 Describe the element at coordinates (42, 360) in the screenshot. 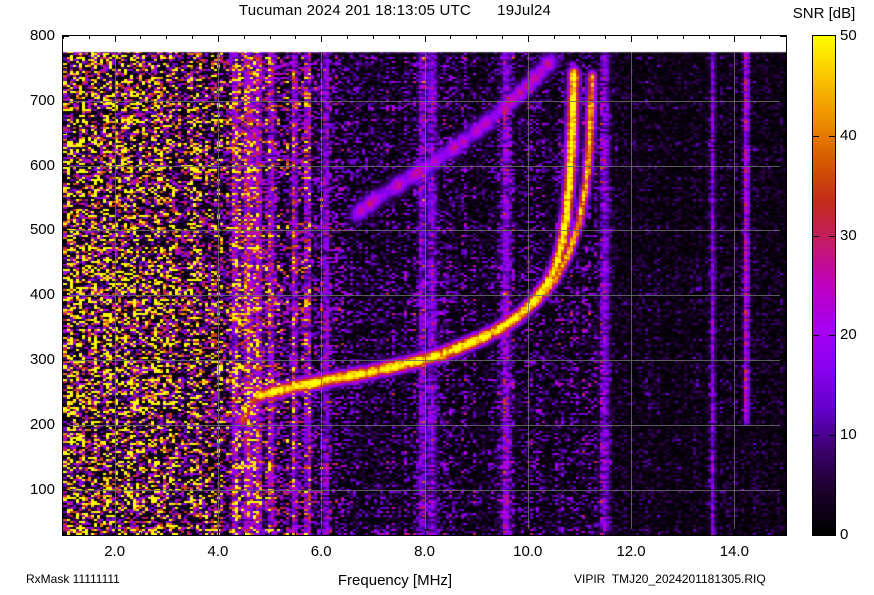

I see `y-tick-label: 300` at that location.